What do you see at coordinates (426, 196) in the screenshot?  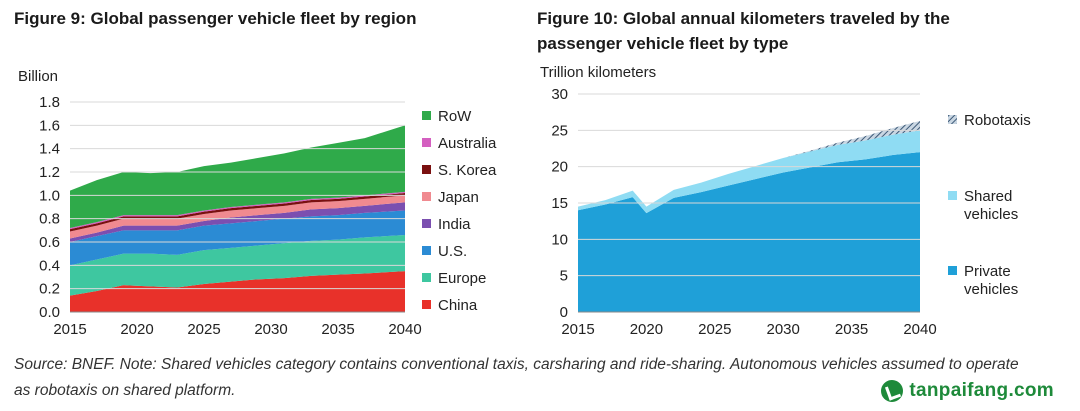 I see `fig9-legend-swatch-japan` at bounding box center [426, 196].